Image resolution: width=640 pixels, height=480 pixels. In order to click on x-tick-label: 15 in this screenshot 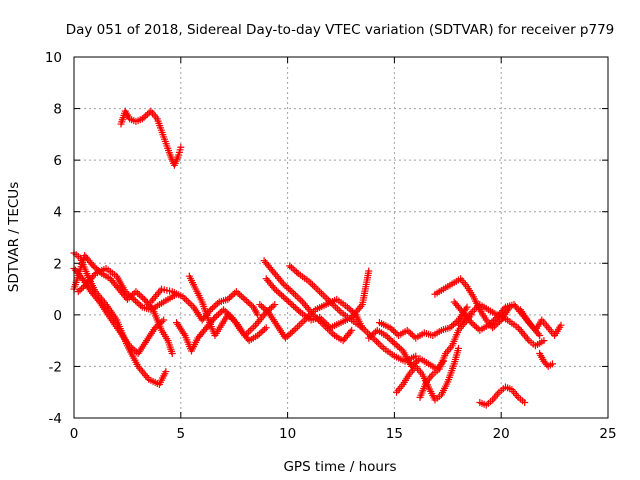, I will do `click(394, 434)`.